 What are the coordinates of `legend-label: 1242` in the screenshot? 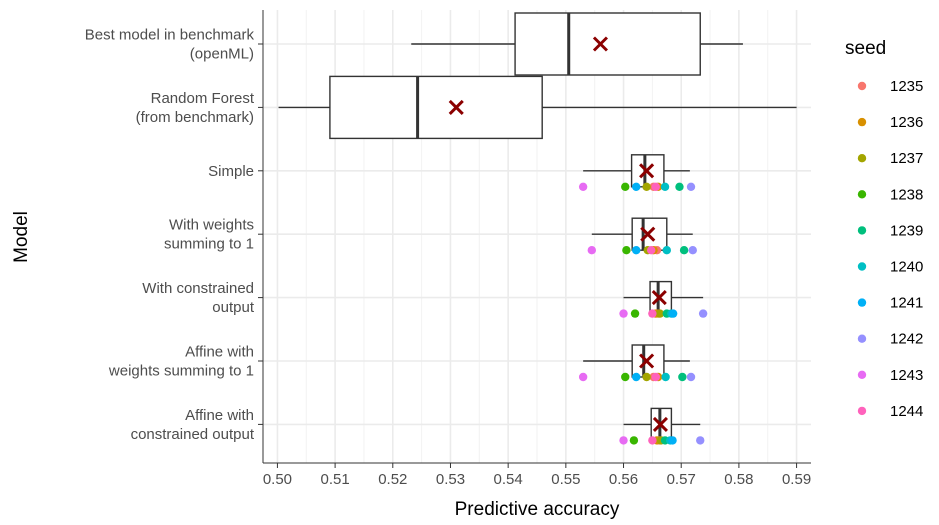 It's located at (906, 339).